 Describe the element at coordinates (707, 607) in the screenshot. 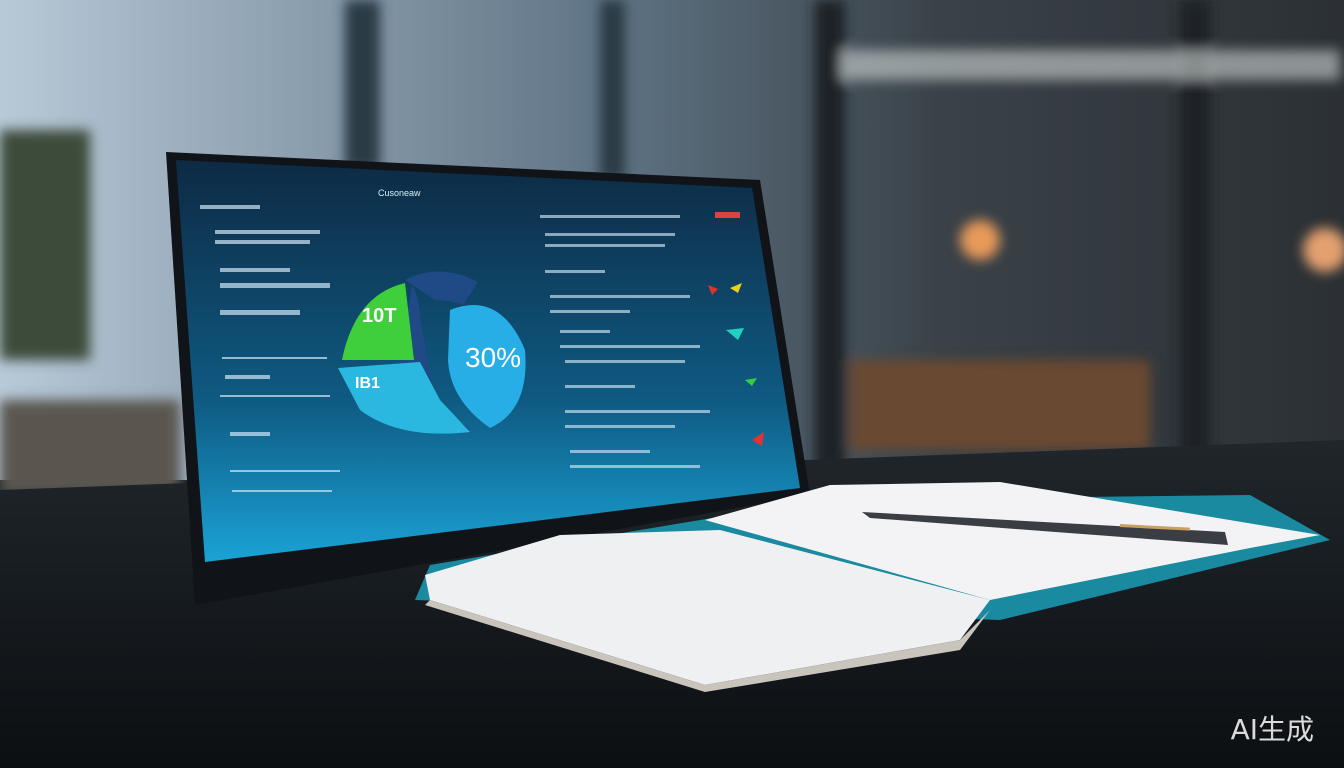

I see `notebook-left-page` at that location.